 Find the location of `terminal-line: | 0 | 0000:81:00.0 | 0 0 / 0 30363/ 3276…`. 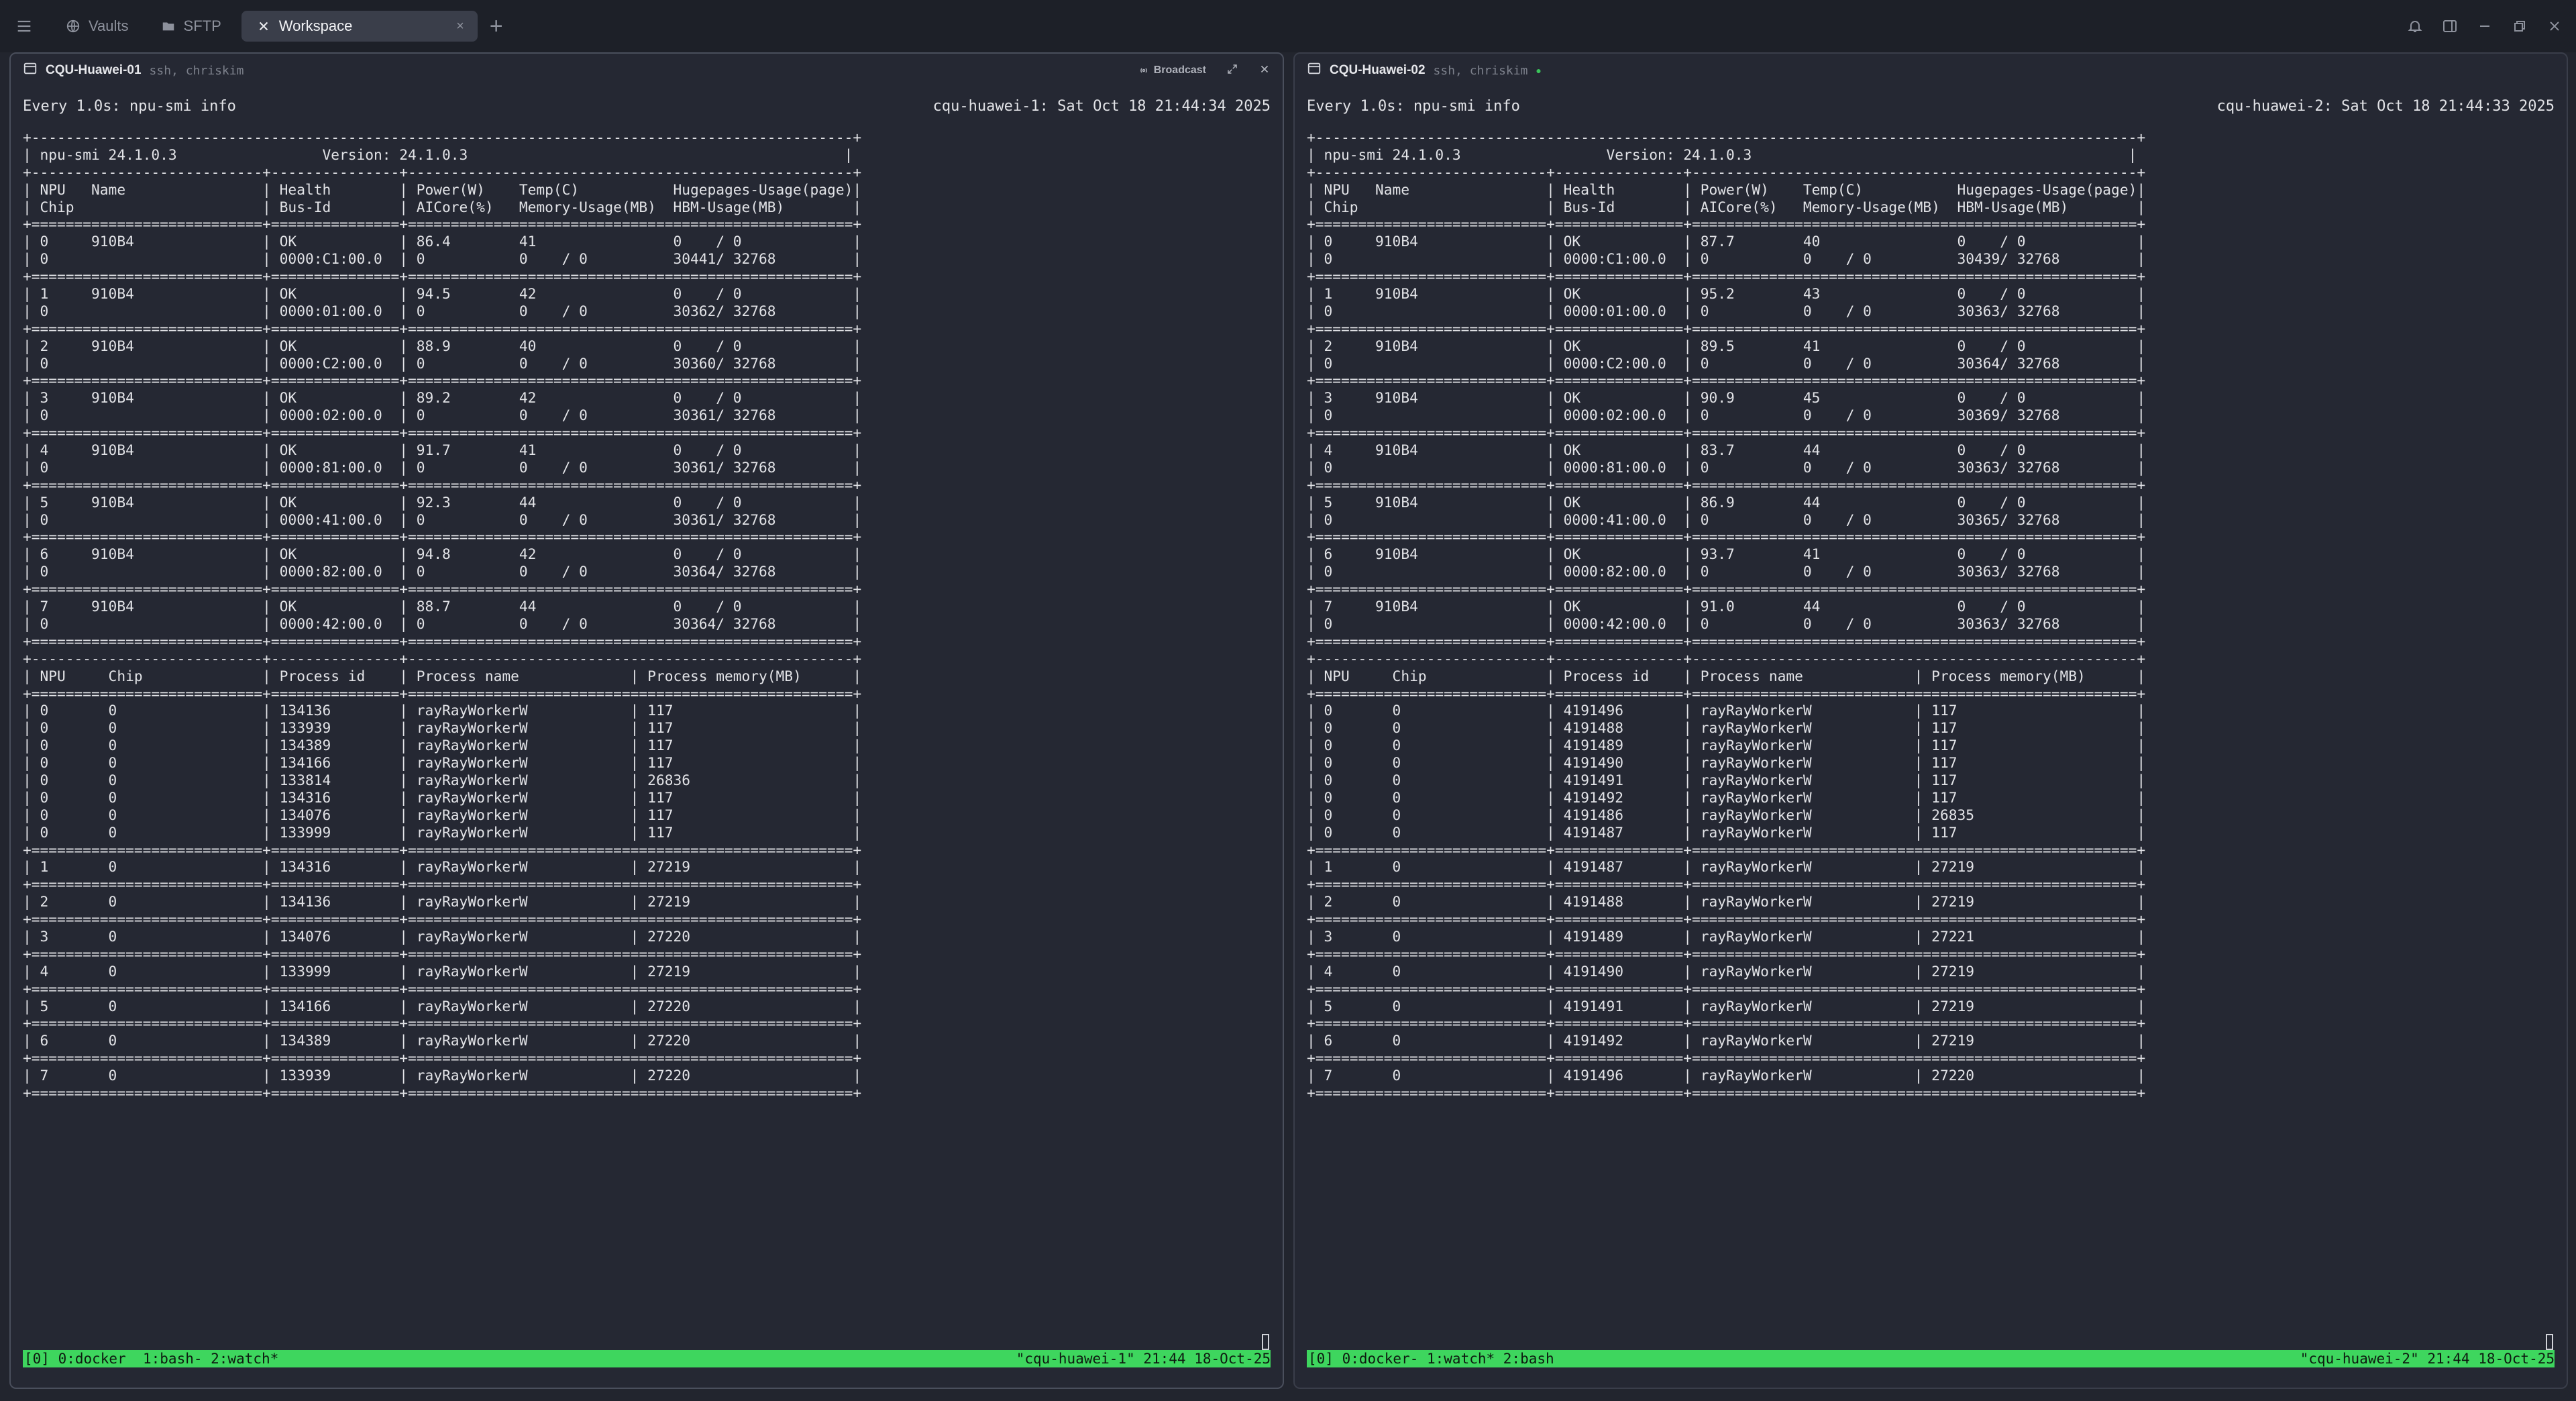

terminal-line: | 0 | 0000:81:00.0 | 0 0 / 0 30363/ 3276… is located at coordinates (1726, 467).